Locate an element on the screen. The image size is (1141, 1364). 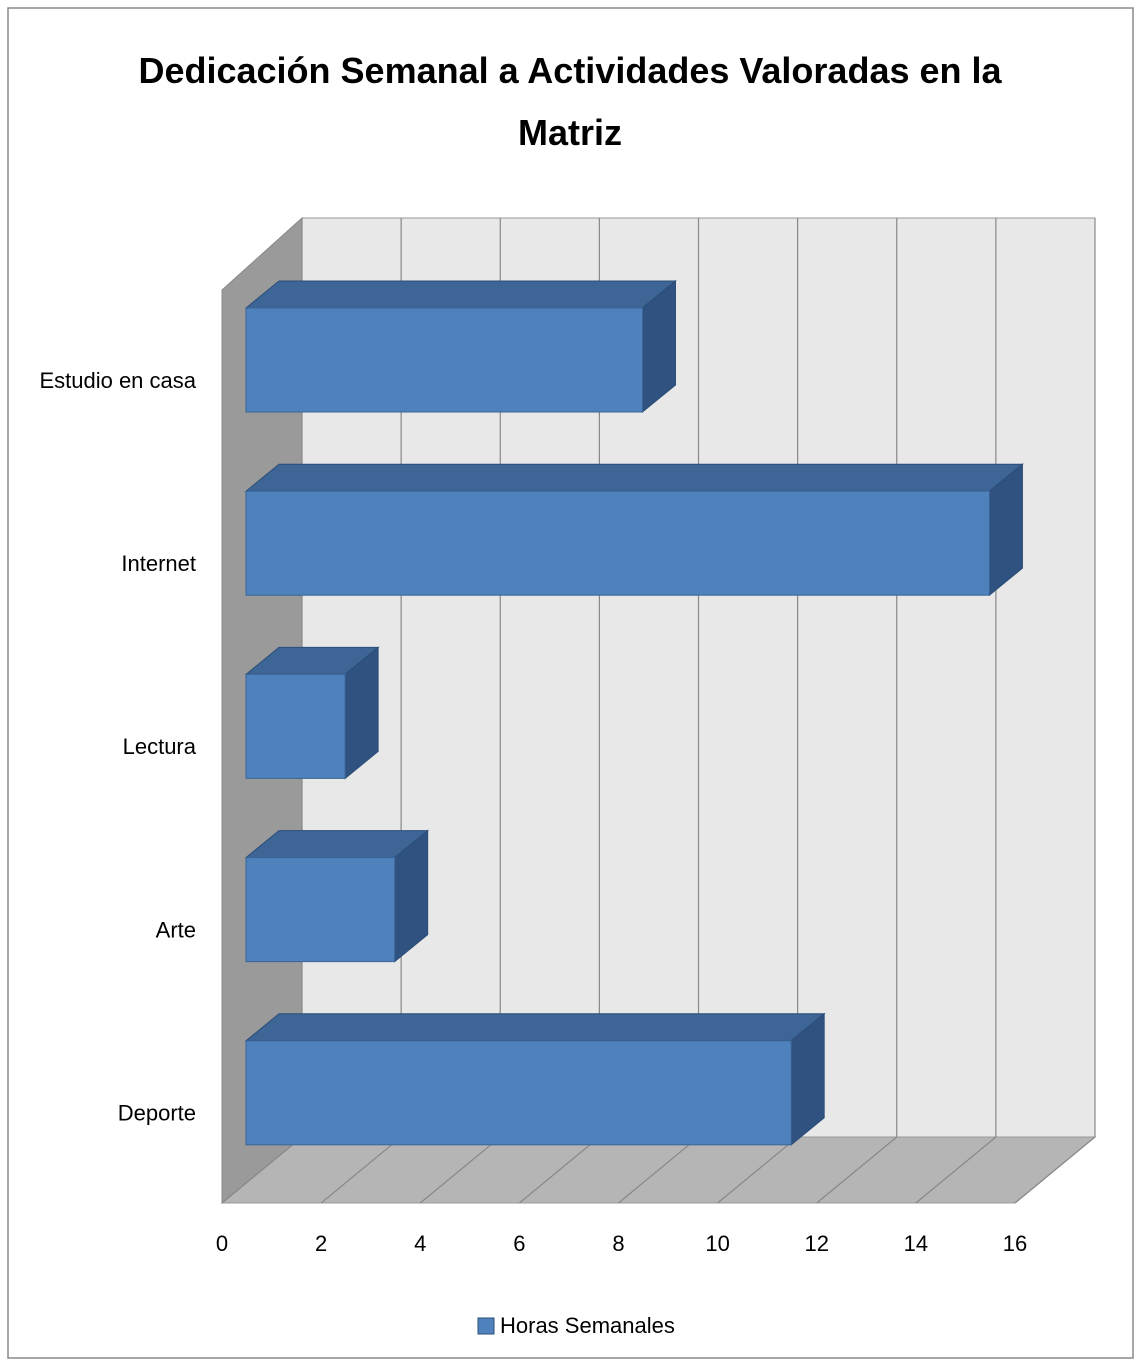
legend-swatch is located at coordinates (486, 1326).